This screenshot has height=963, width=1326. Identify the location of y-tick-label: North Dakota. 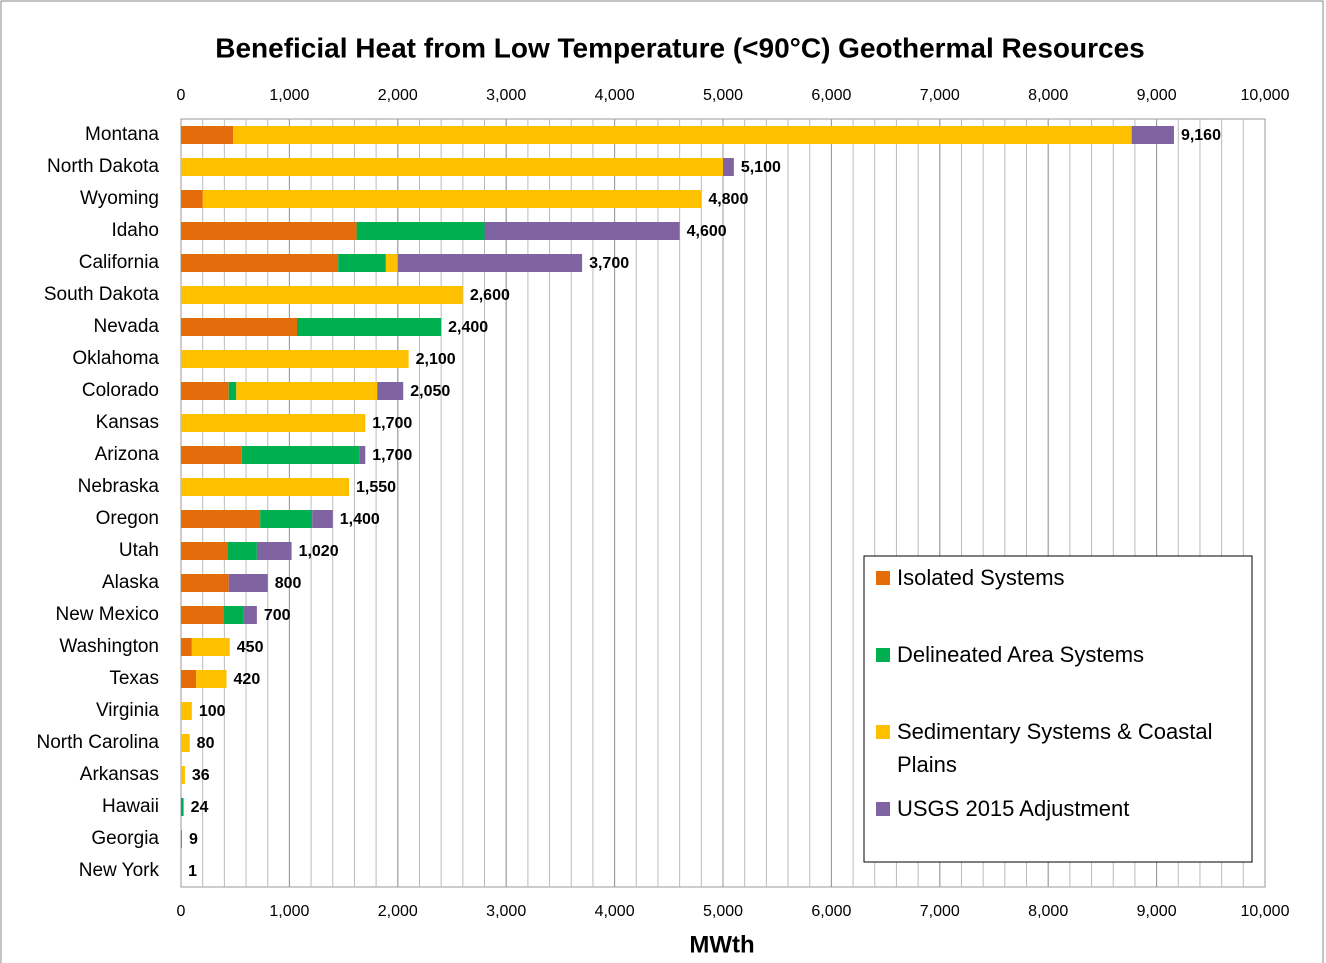
(103, 166).